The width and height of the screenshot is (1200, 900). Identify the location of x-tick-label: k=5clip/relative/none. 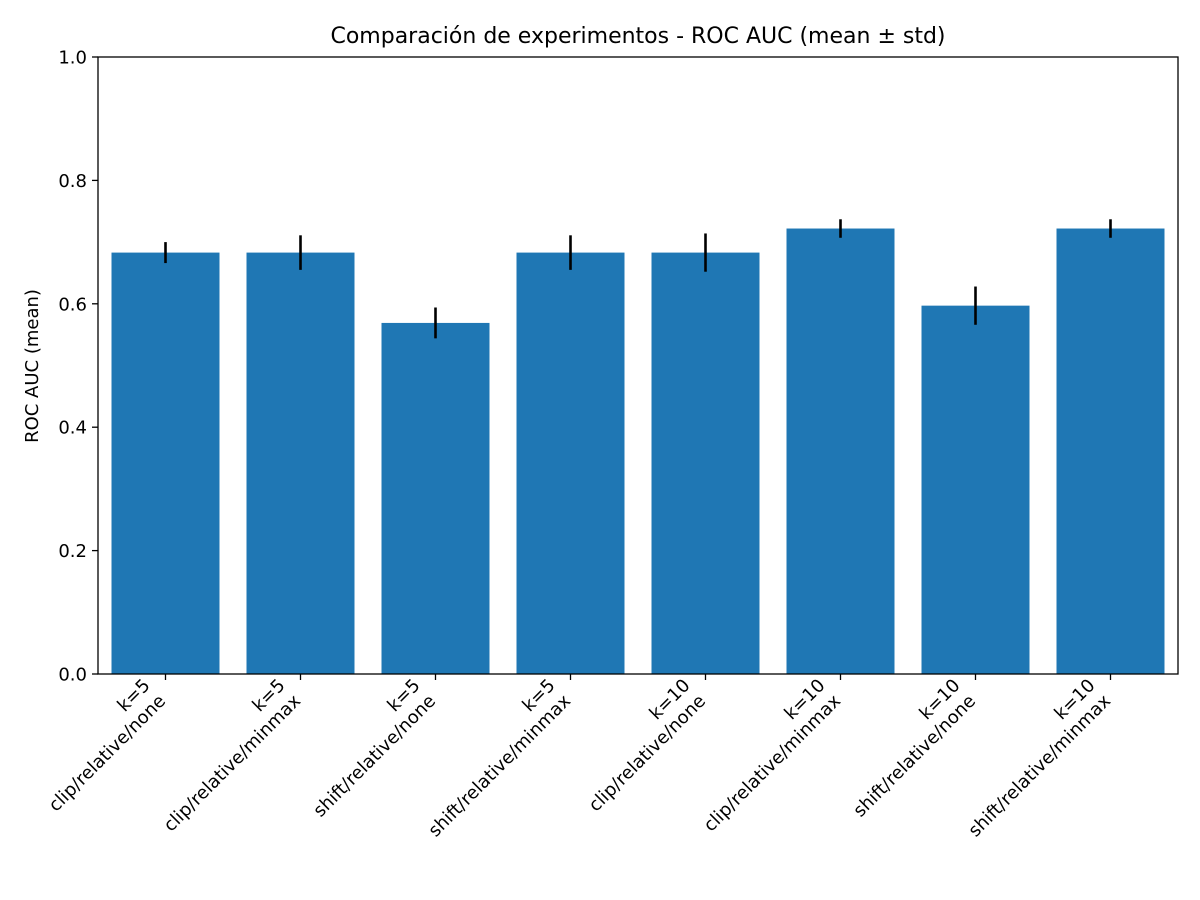
(99, 745).